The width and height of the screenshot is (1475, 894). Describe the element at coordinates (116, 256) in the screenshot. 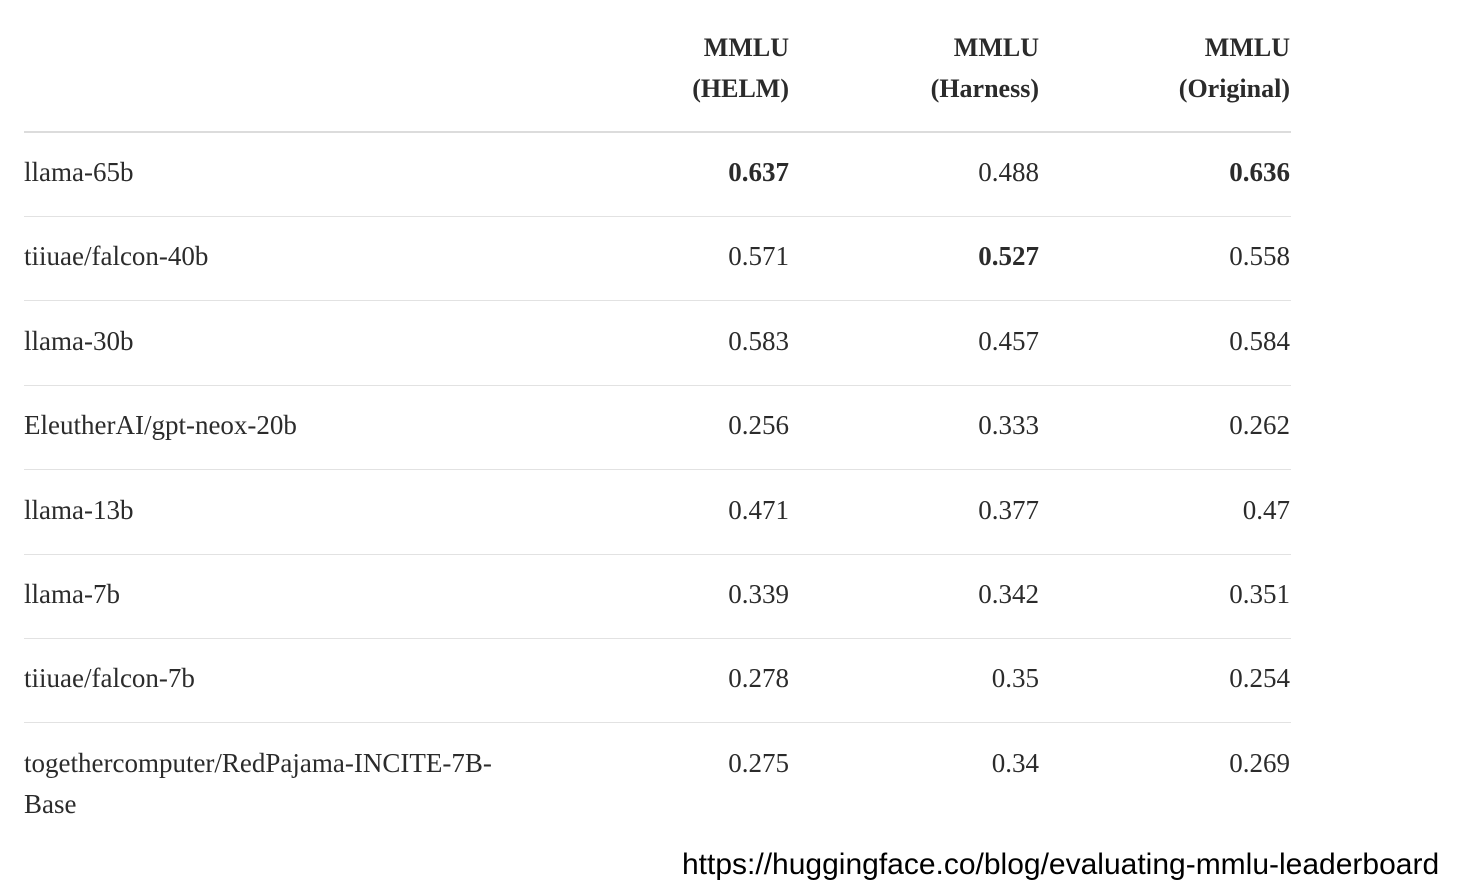

I see `model-name: tiiuae/falcon-40b` at that location.